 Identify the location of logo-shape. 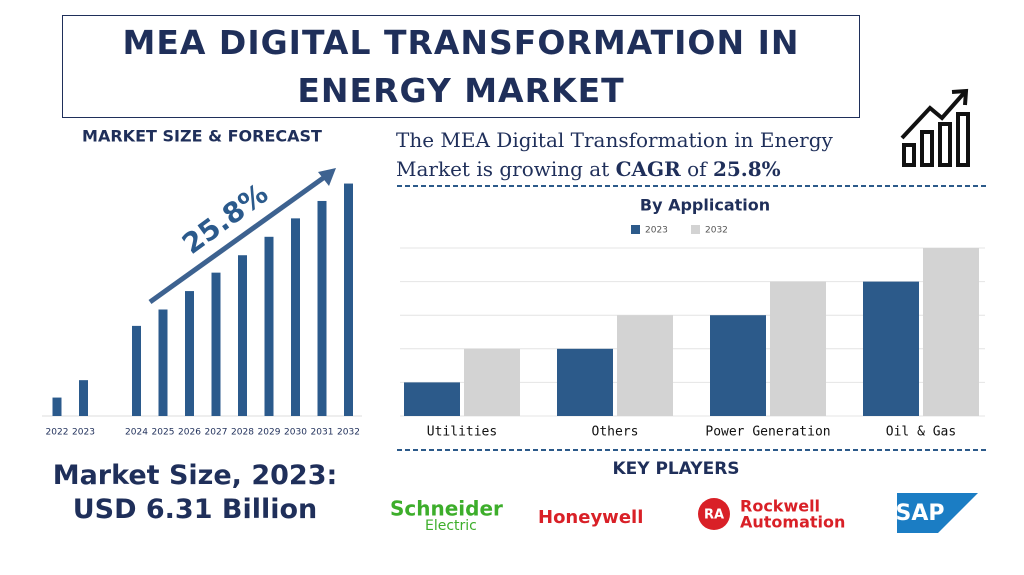
(937, 513).